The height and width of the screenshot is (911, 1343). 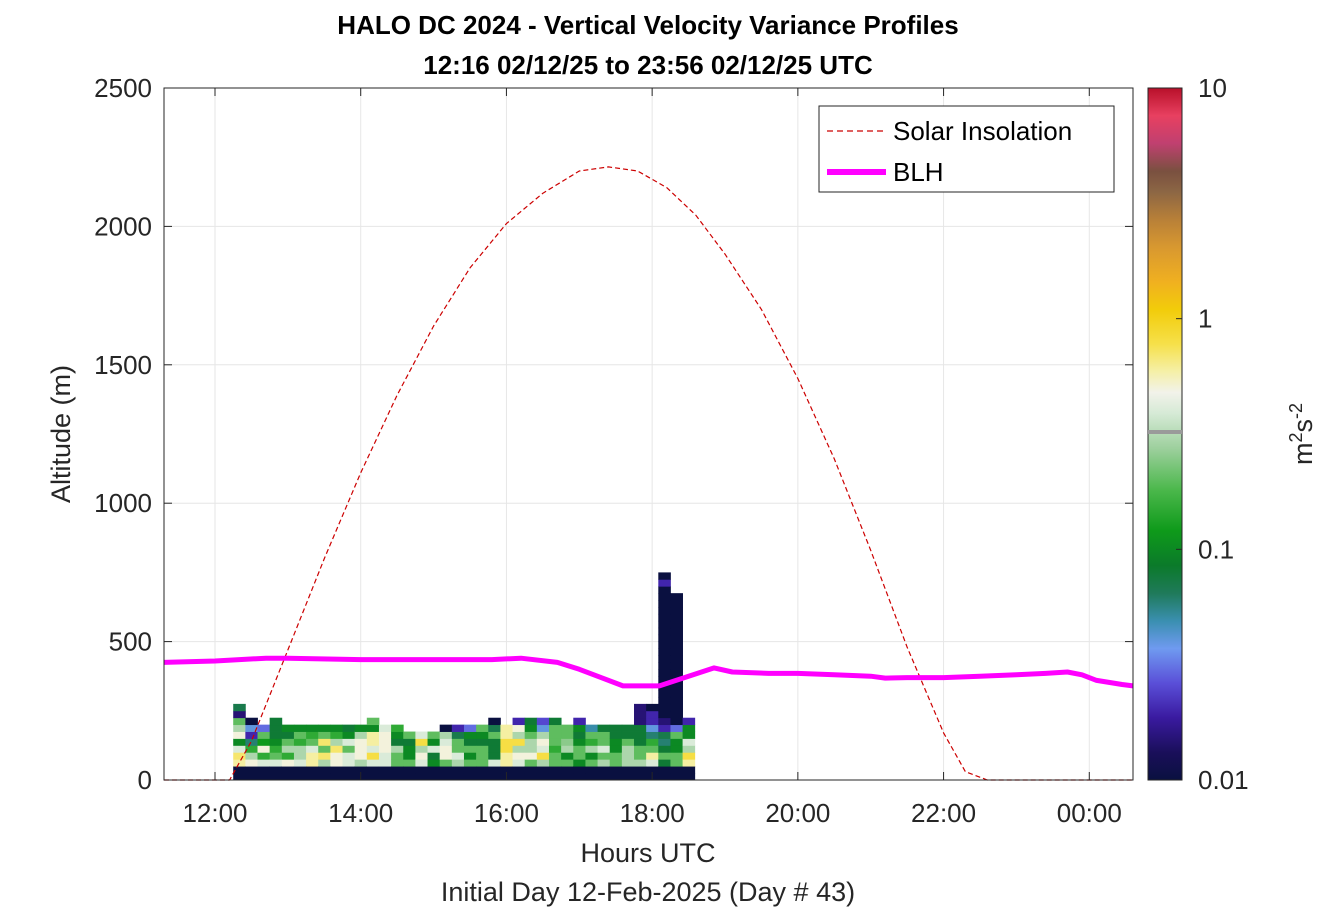 I want to click on legend-box, so click(x=966, y=149).